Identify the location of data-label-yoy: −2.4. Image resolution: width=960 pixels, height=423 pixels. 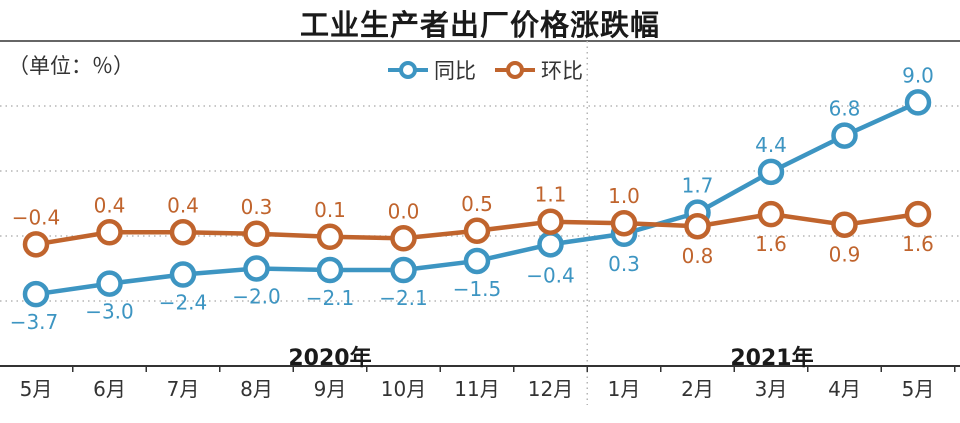
(183, 303).